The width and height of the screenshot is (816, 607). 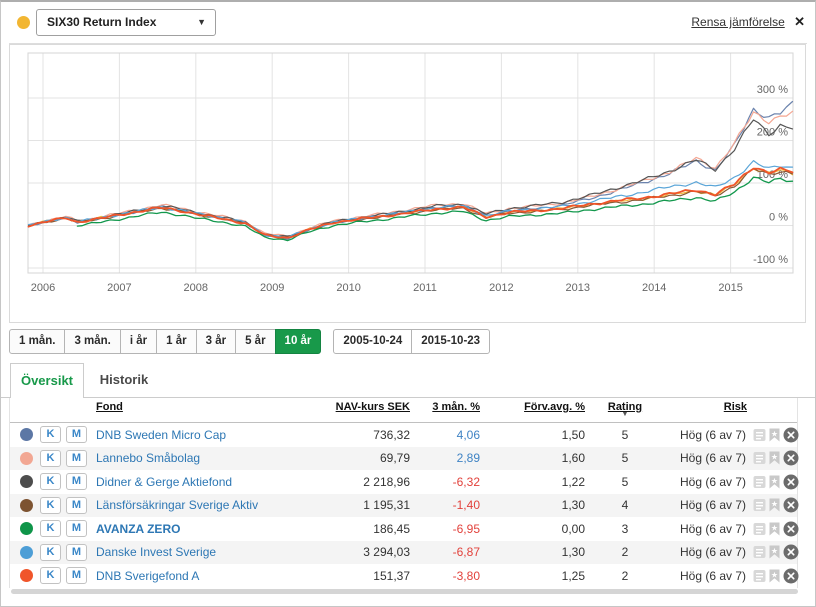 What do you see at coordinates (386, 505) in the screenshot?
I see `nav-price-value: 1 195,31` at bounding box center [386, 505].